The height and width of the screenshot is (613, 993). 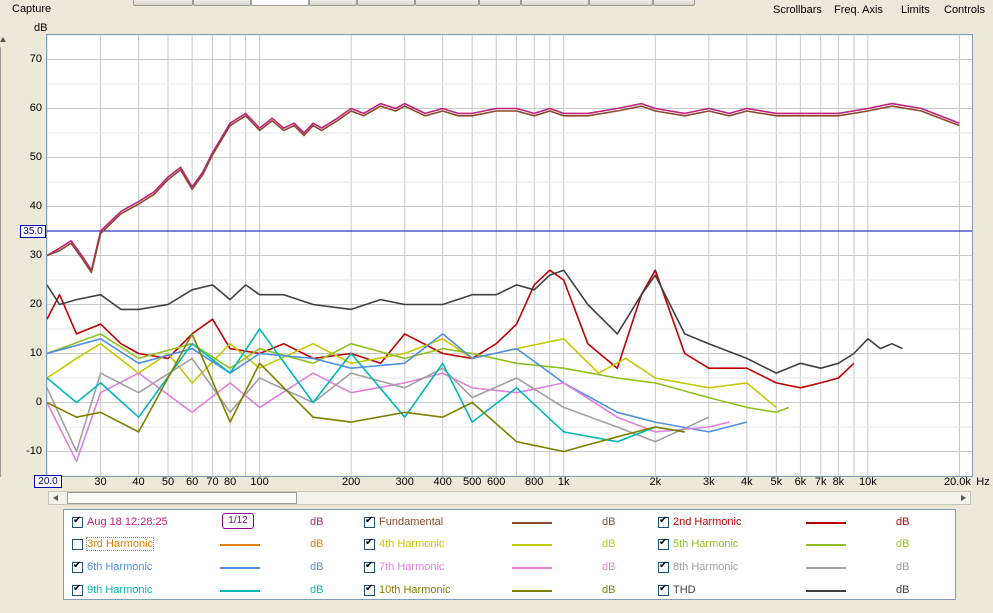 I want to click on legend-name-fundamental: Fundamental, so click(x=411, y=522).